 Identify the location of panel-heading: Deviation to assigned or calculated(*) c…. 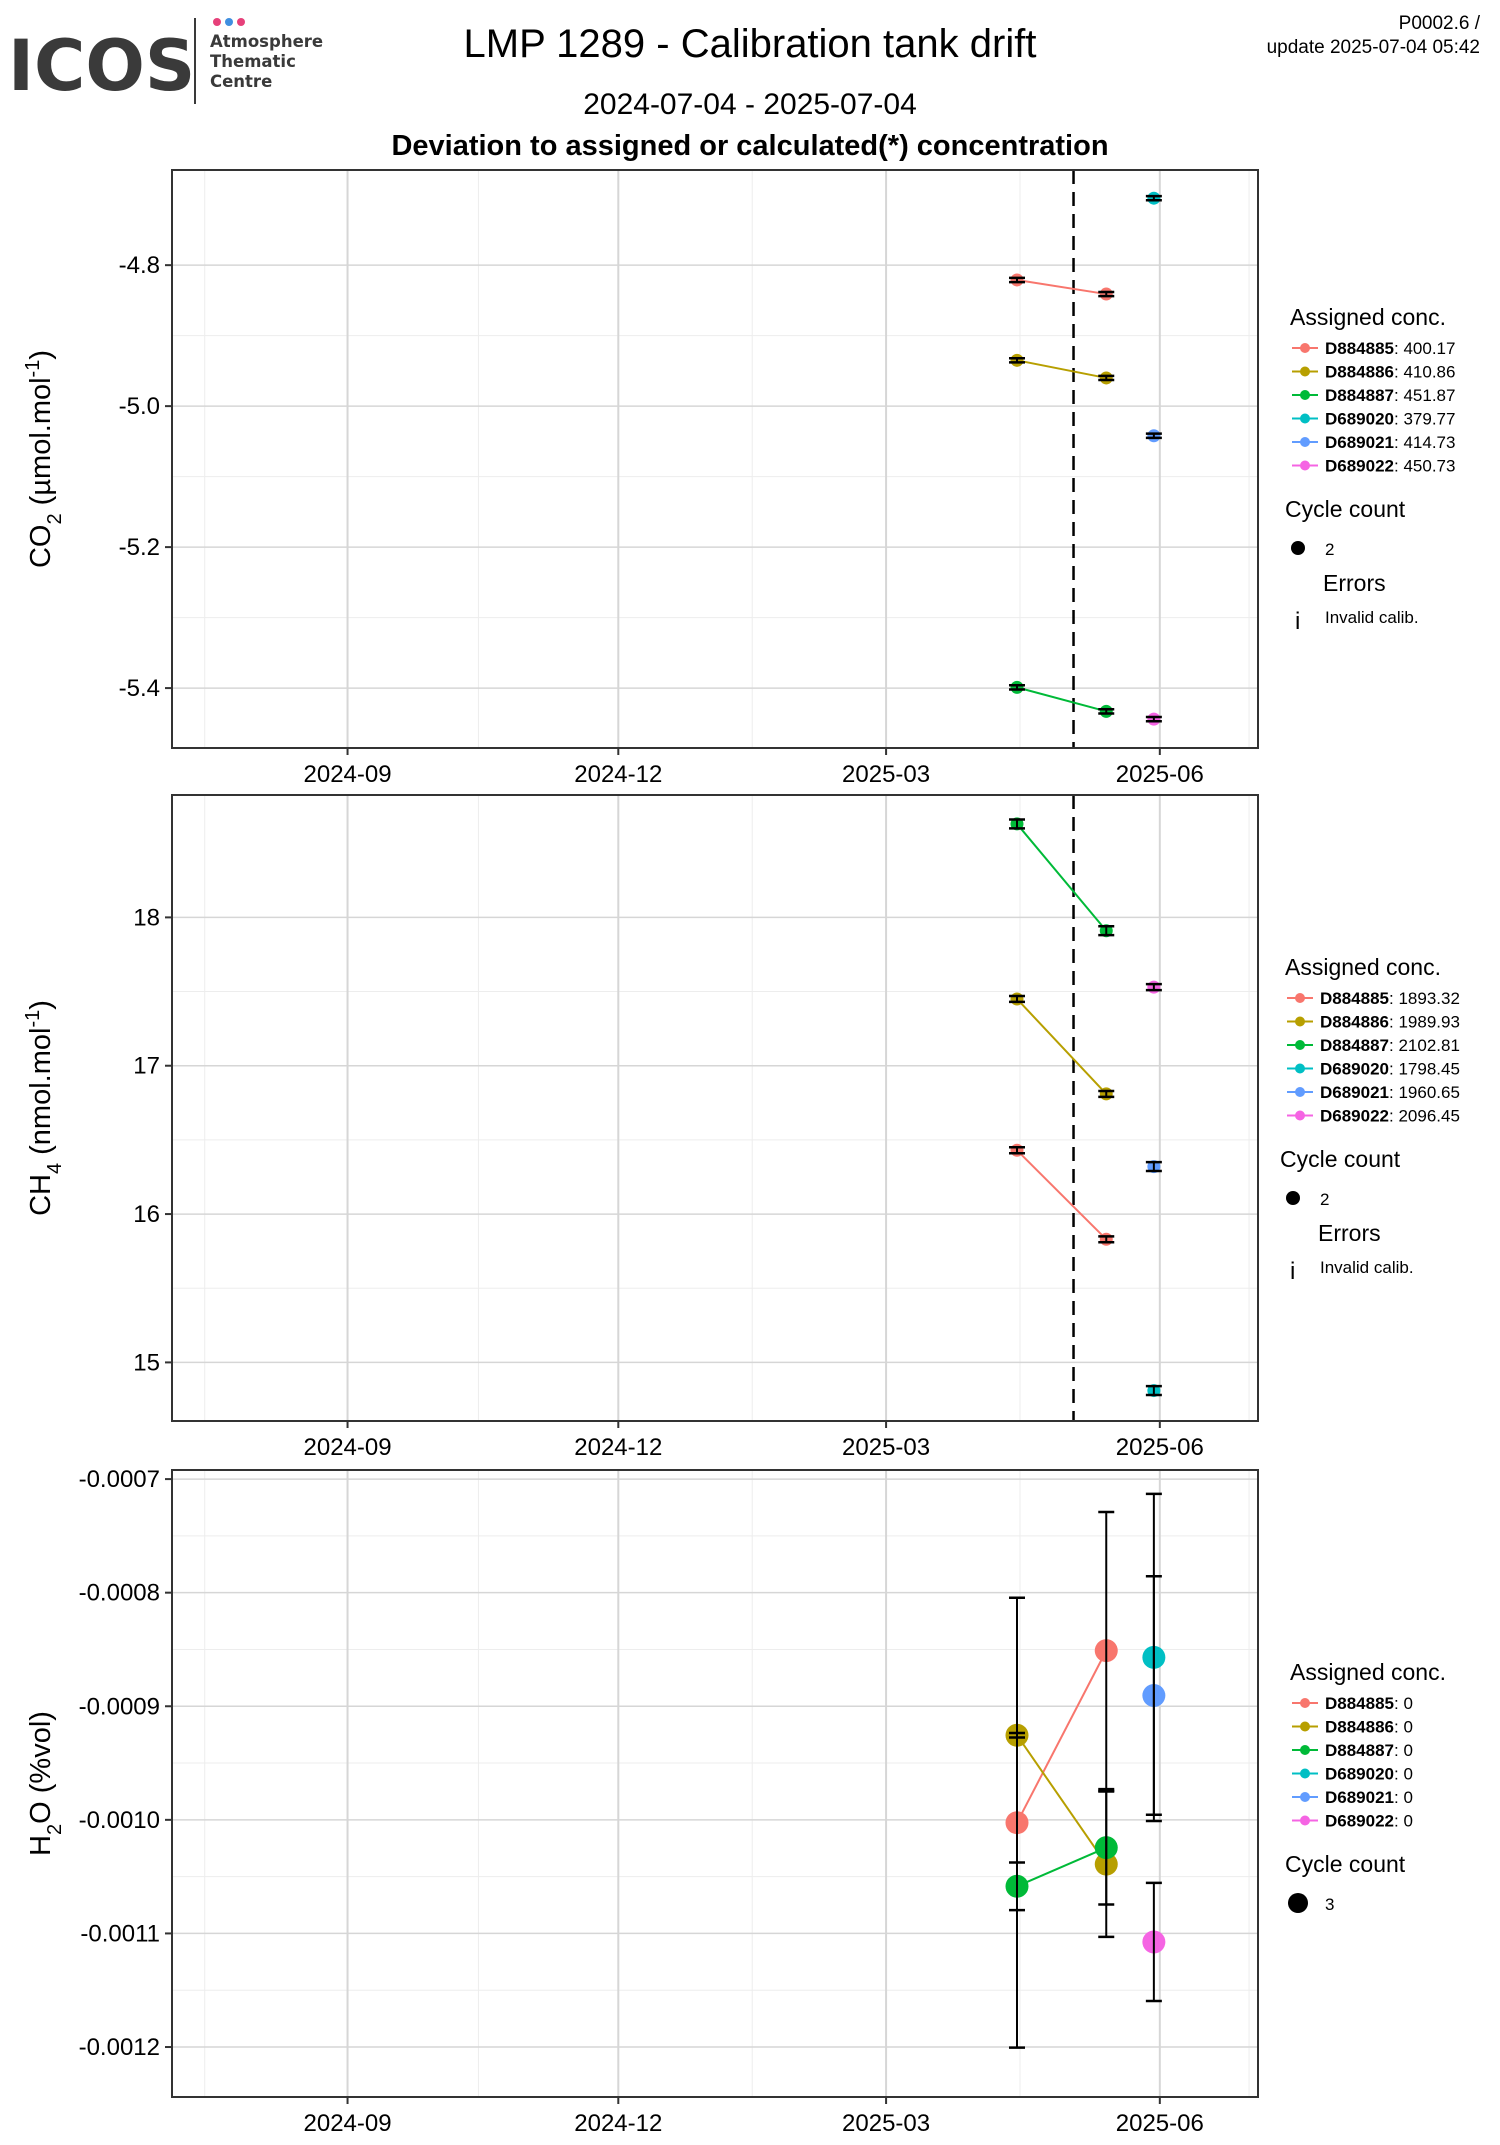
(750, 146).